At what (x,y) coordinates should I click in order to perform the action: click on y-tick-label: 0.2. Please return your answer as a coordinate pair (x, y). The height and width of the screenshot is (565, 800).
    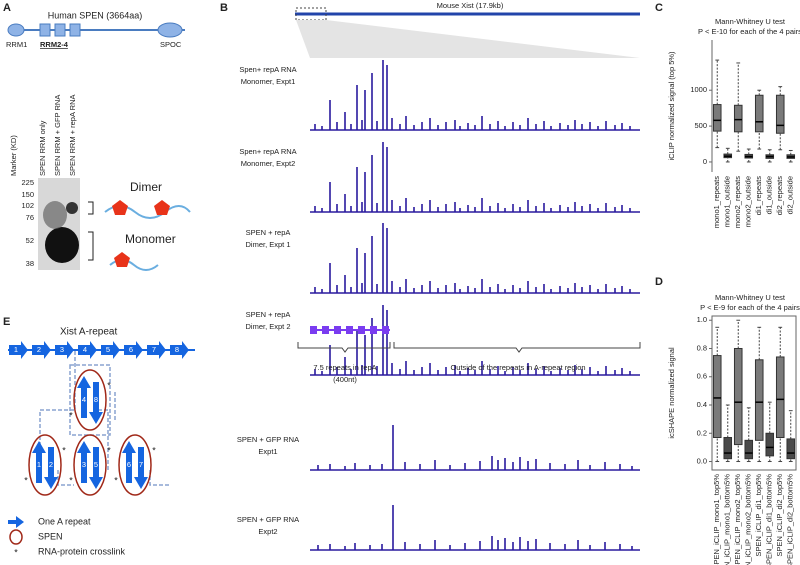
    Looking at the image, I should click on (702, 432).